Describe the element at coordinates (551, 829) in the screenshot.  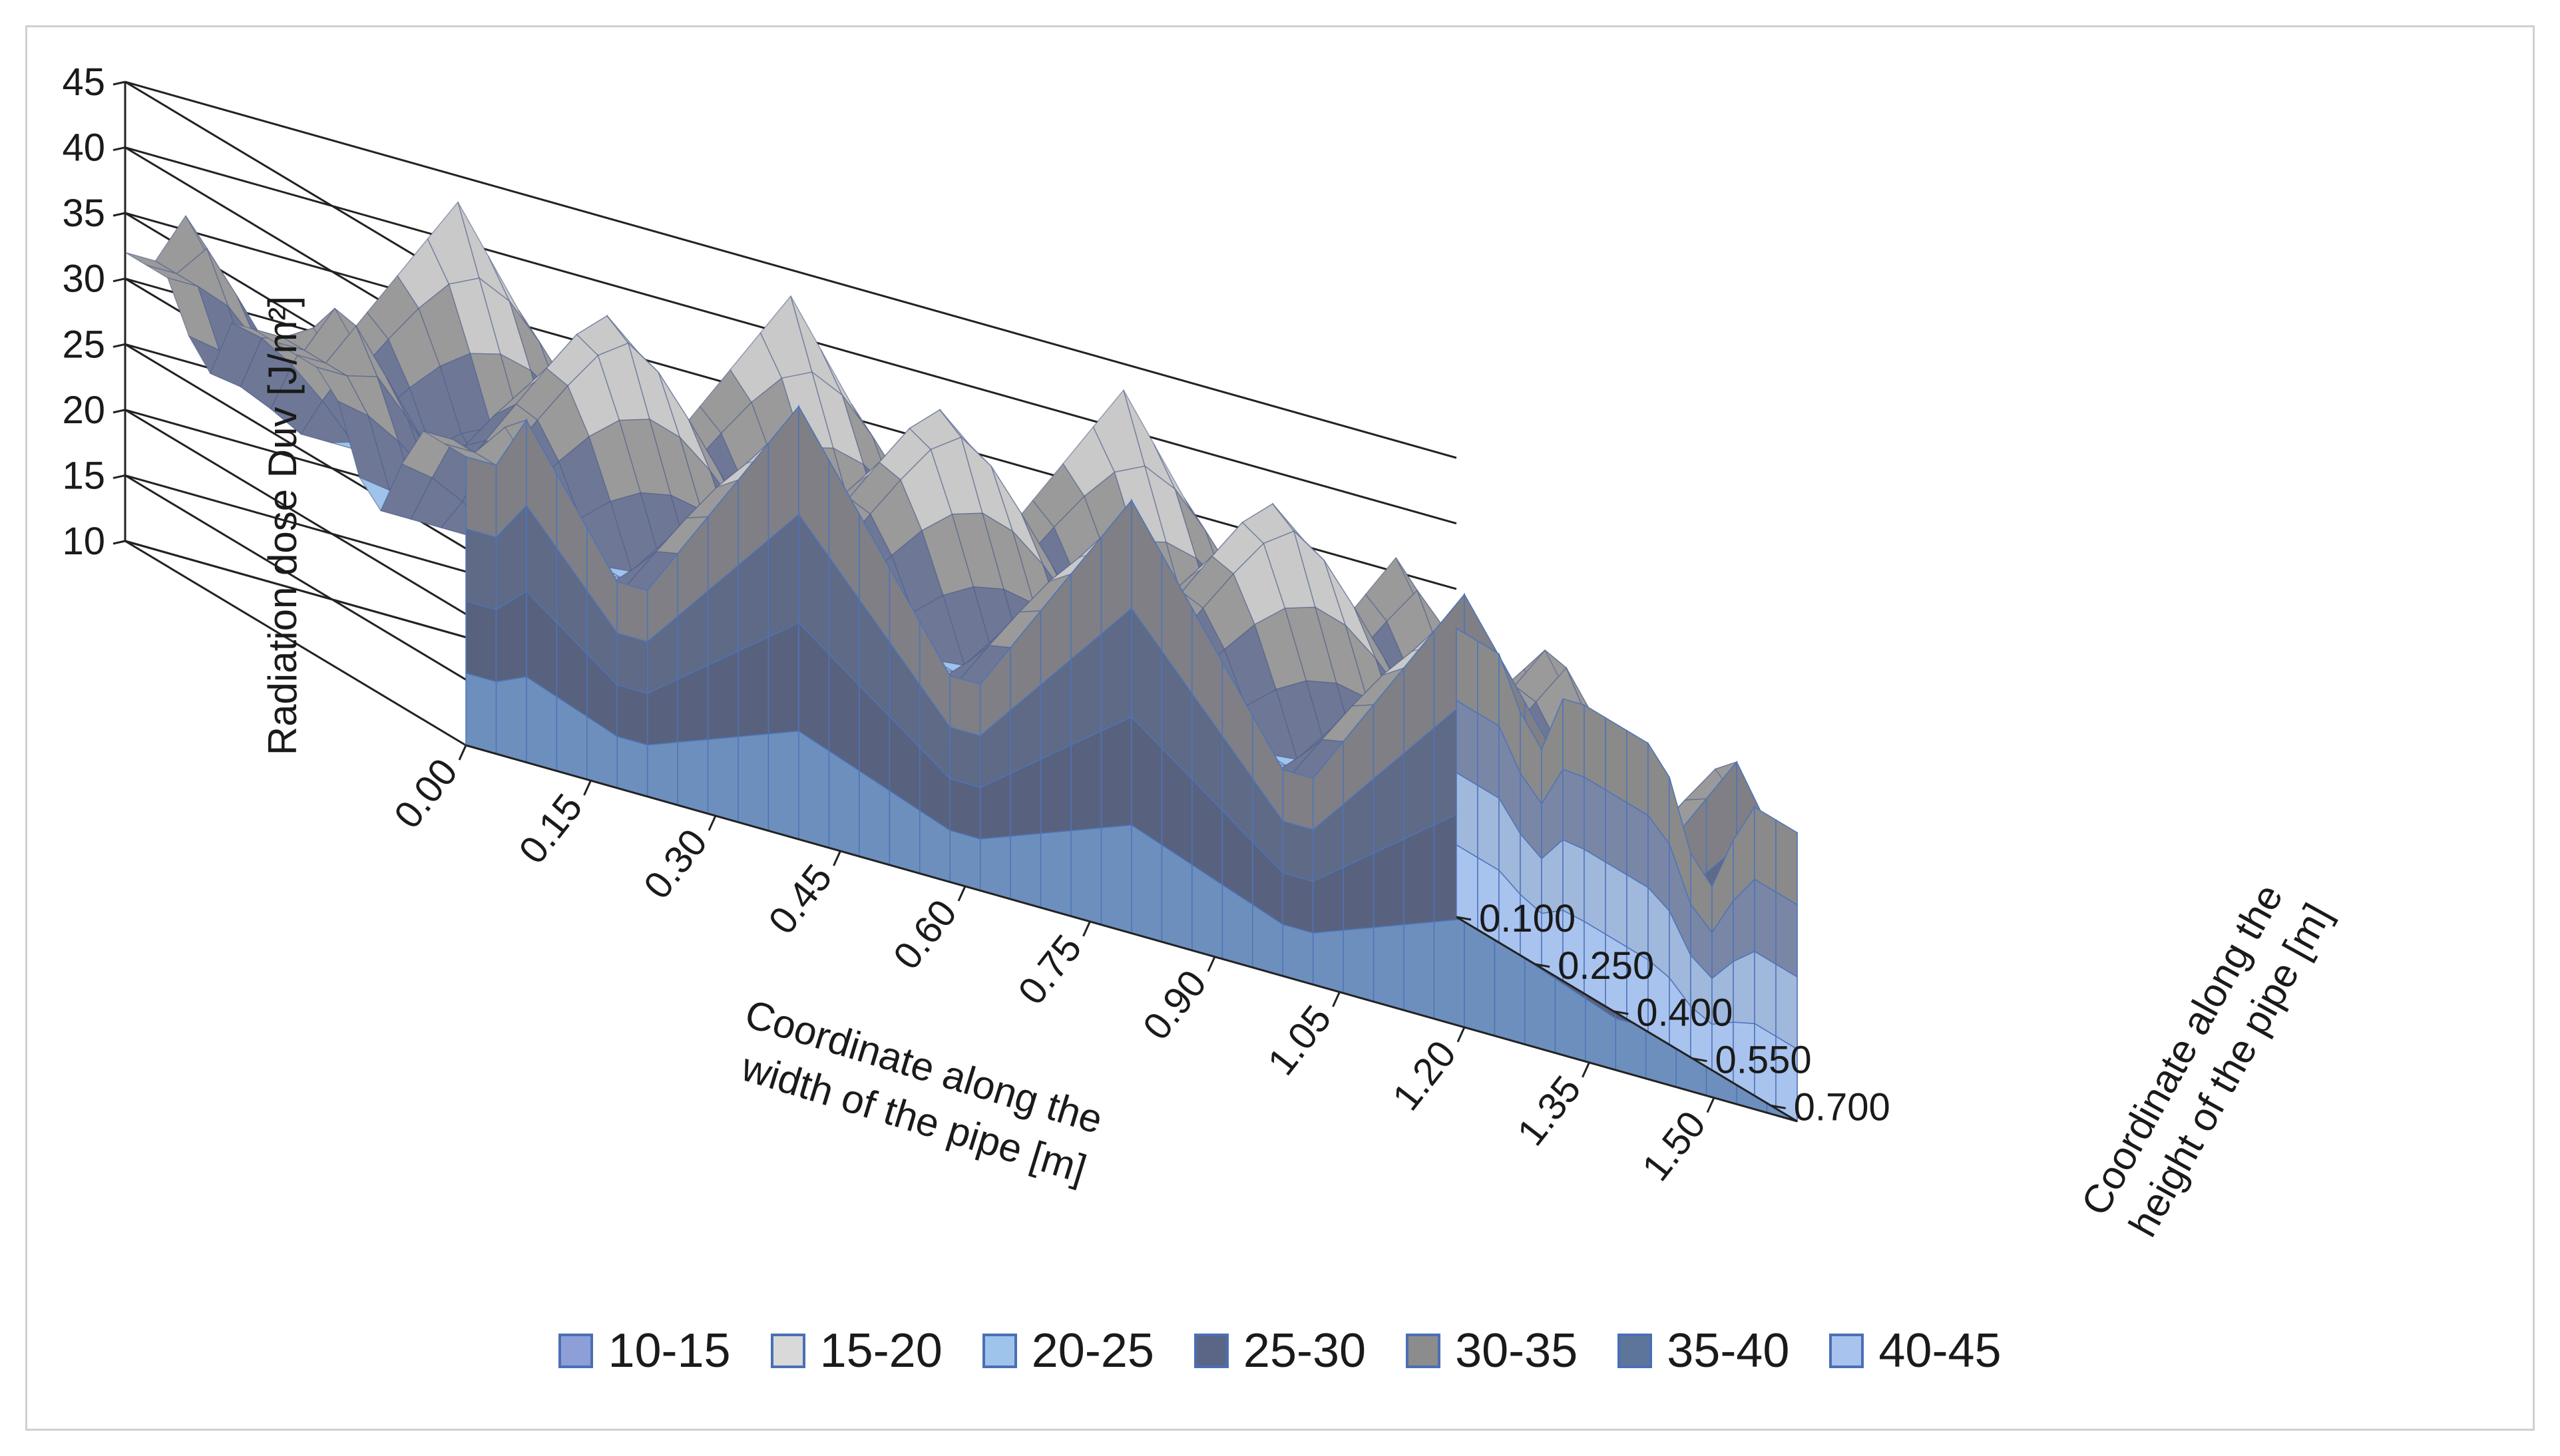
I see `x-tick-label: 0.15` at that location.